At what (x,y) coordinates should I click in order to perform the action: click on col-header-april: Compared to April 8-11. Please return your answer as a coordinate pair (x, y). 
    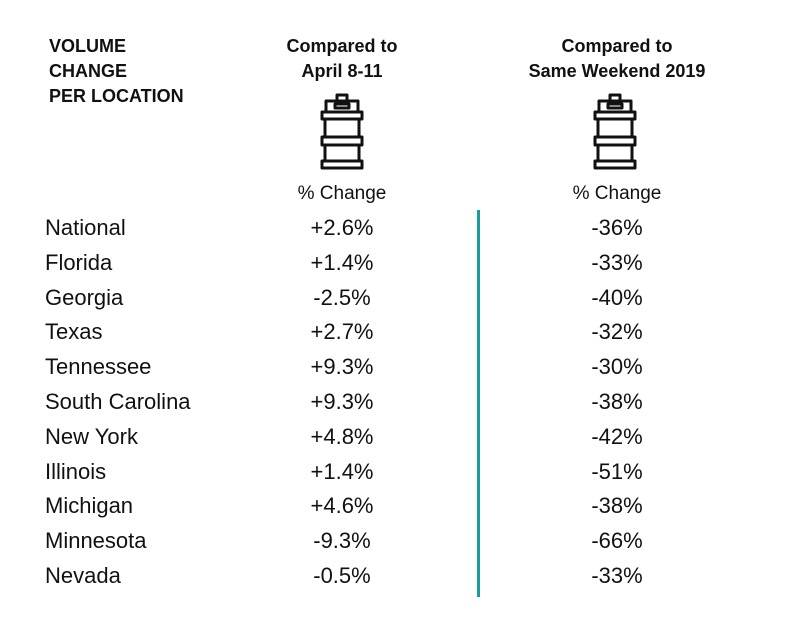
    Looking at the image, I should click on (342, 59).